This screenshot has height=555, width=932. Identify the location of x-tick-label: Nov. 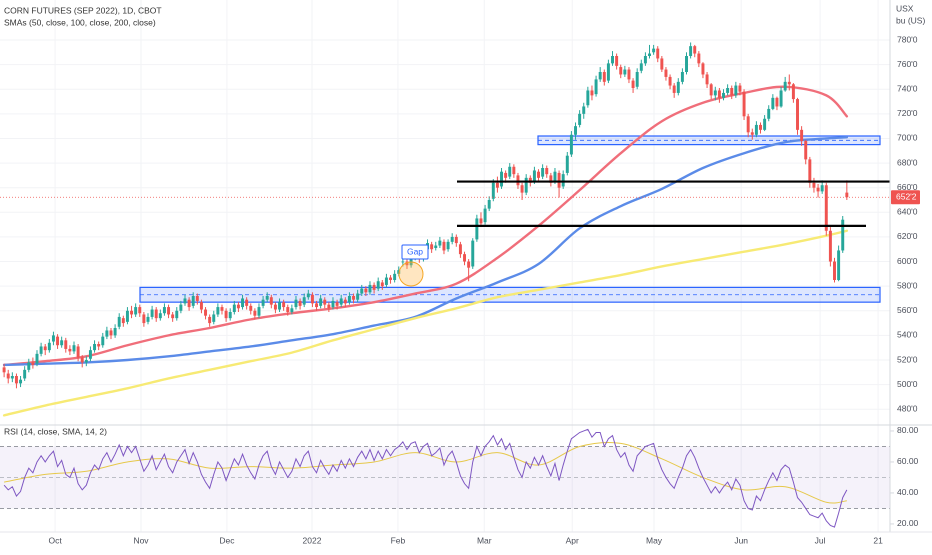
(141, 540).